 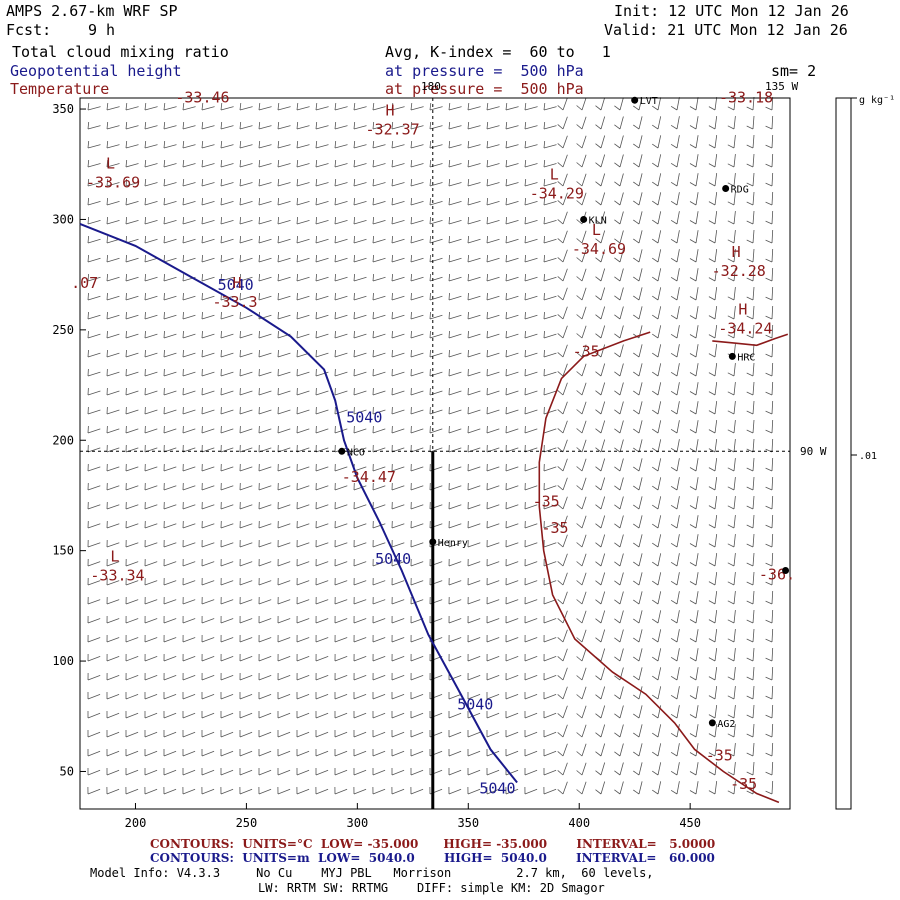 What do you see at coordinates (63, 330) in the screenshot?
I see `y-tick-label: 250` at bounding box center [63, 330].